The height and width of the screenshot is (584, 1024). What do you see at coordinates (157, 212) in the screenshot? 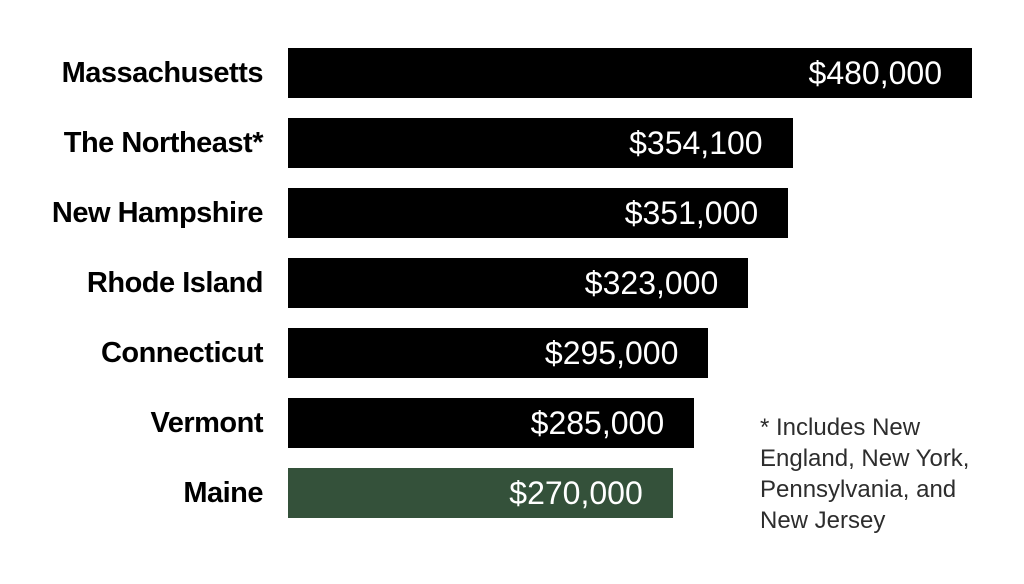
I see `category-label: New Hampshire` at bounding box center [157, 212].